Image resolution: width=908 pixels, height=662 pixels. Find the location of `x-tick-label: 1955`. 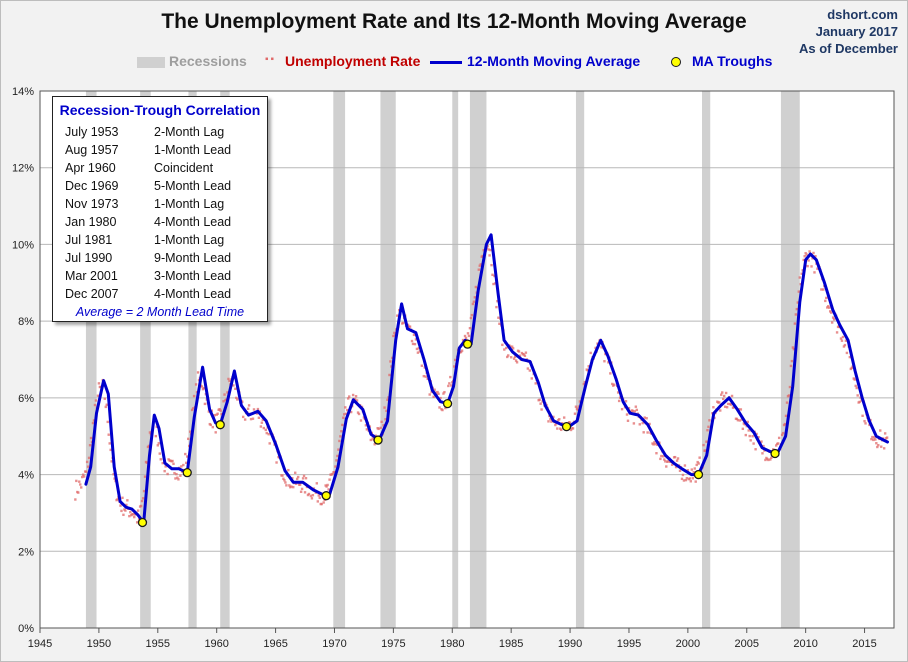

x-tick-label: 1955 is located at coordinates (158, 644).